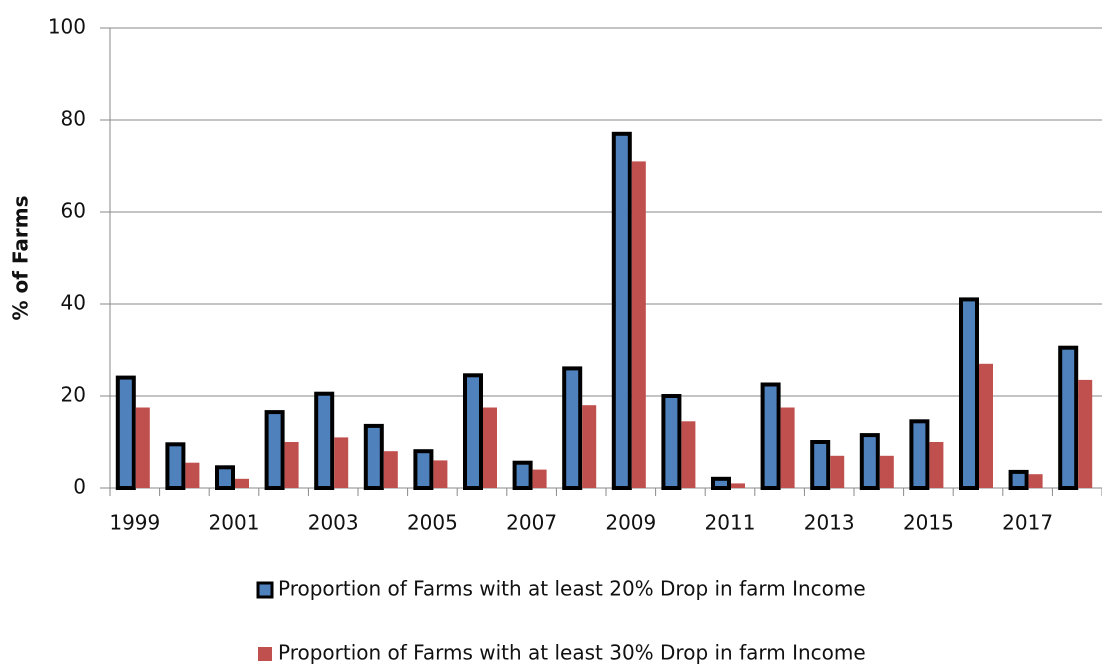  Describe the element at coordinates (73, 395) in the screenshot. I see `y-tick-label: 20` at that location.